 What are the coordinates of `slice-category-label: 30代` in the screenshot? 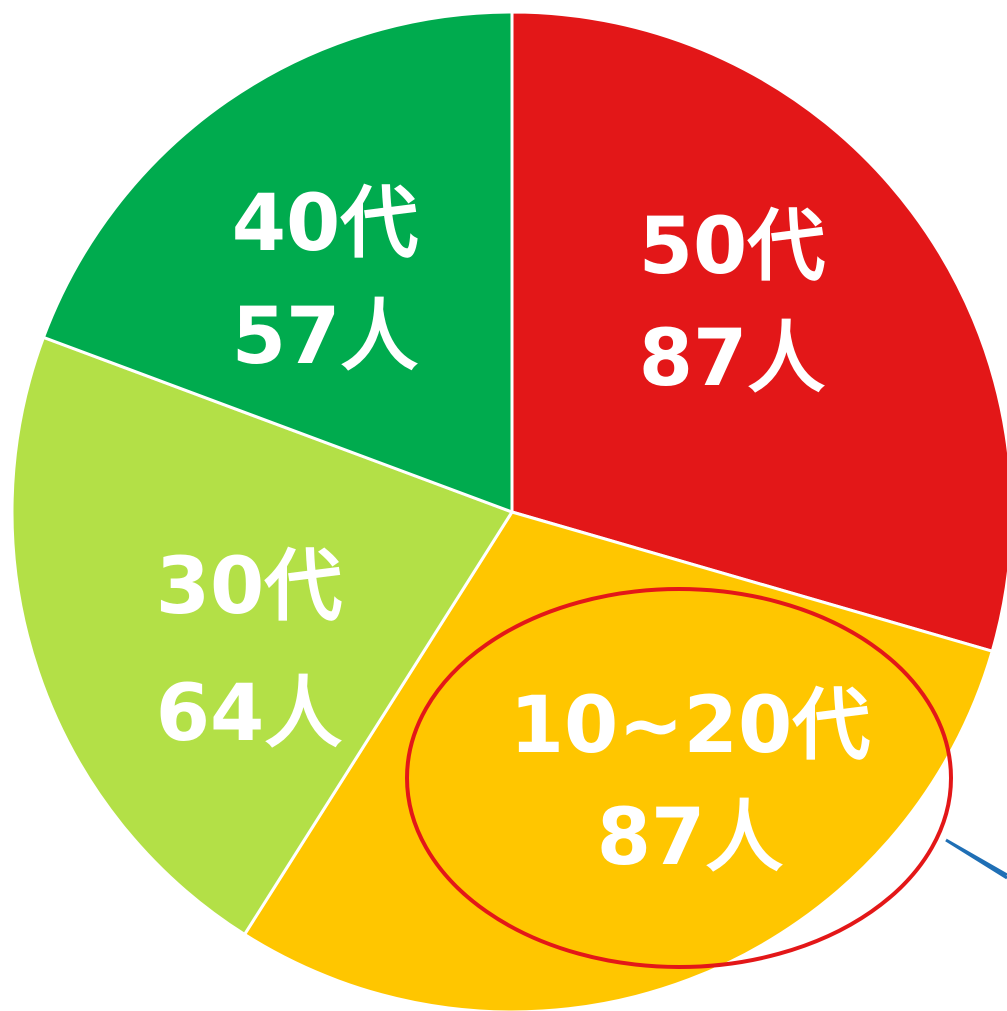 It's located at (249, 587).